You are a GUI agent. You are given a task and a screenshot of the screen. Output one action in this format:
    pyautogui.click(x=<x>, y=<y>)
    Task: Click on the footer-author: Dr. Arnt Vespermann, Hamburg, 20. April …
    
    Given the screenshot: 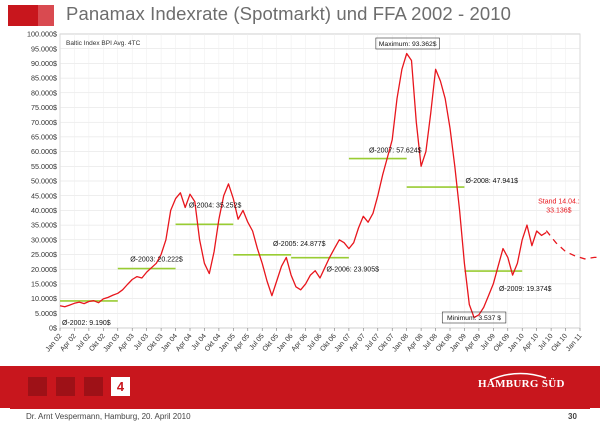 What is the action you would take?
    pyautogui.click(x=108, y=416)
    